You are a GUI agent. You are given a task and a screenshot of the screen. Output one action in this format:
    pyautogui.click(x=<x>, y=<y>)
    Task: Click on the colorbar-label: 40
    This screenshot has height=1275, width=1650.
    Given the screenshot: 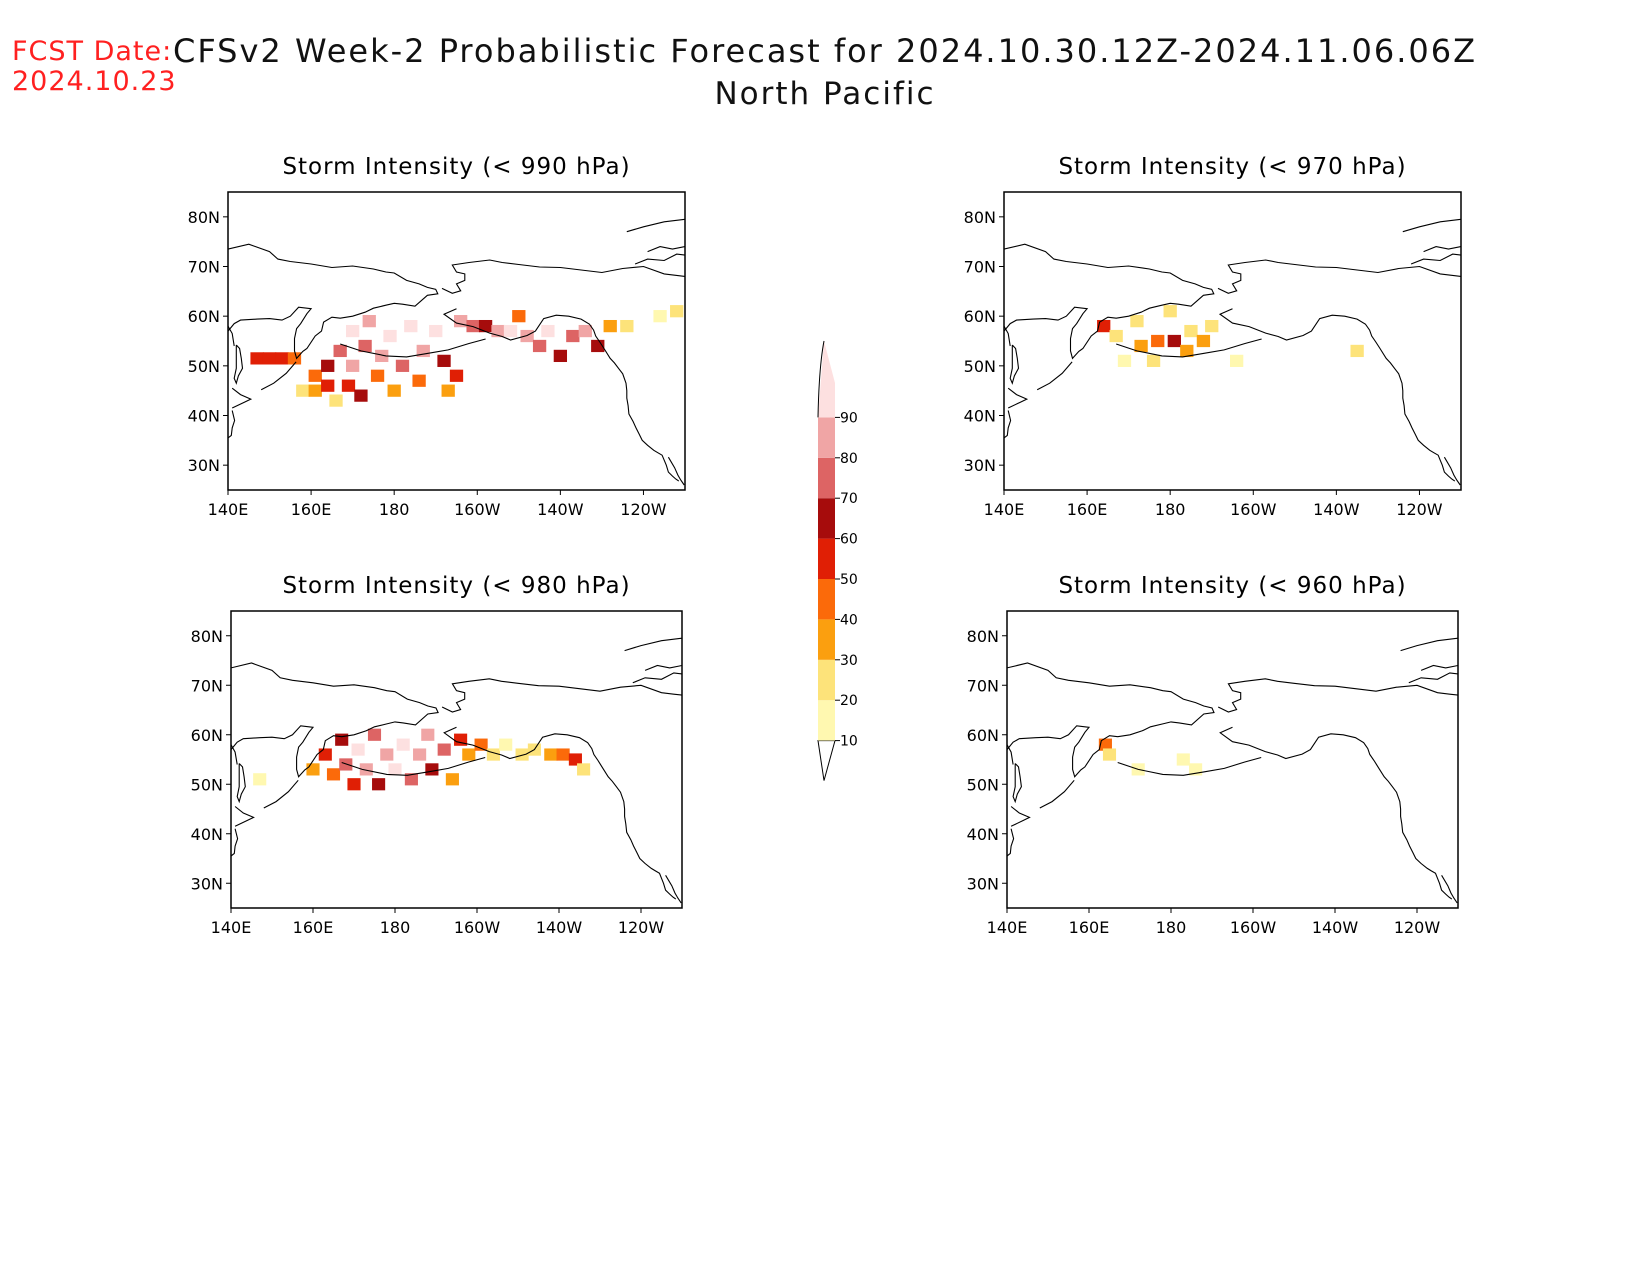 What is the action you would take?
    pyautogui.click(x=849, y=620)
    